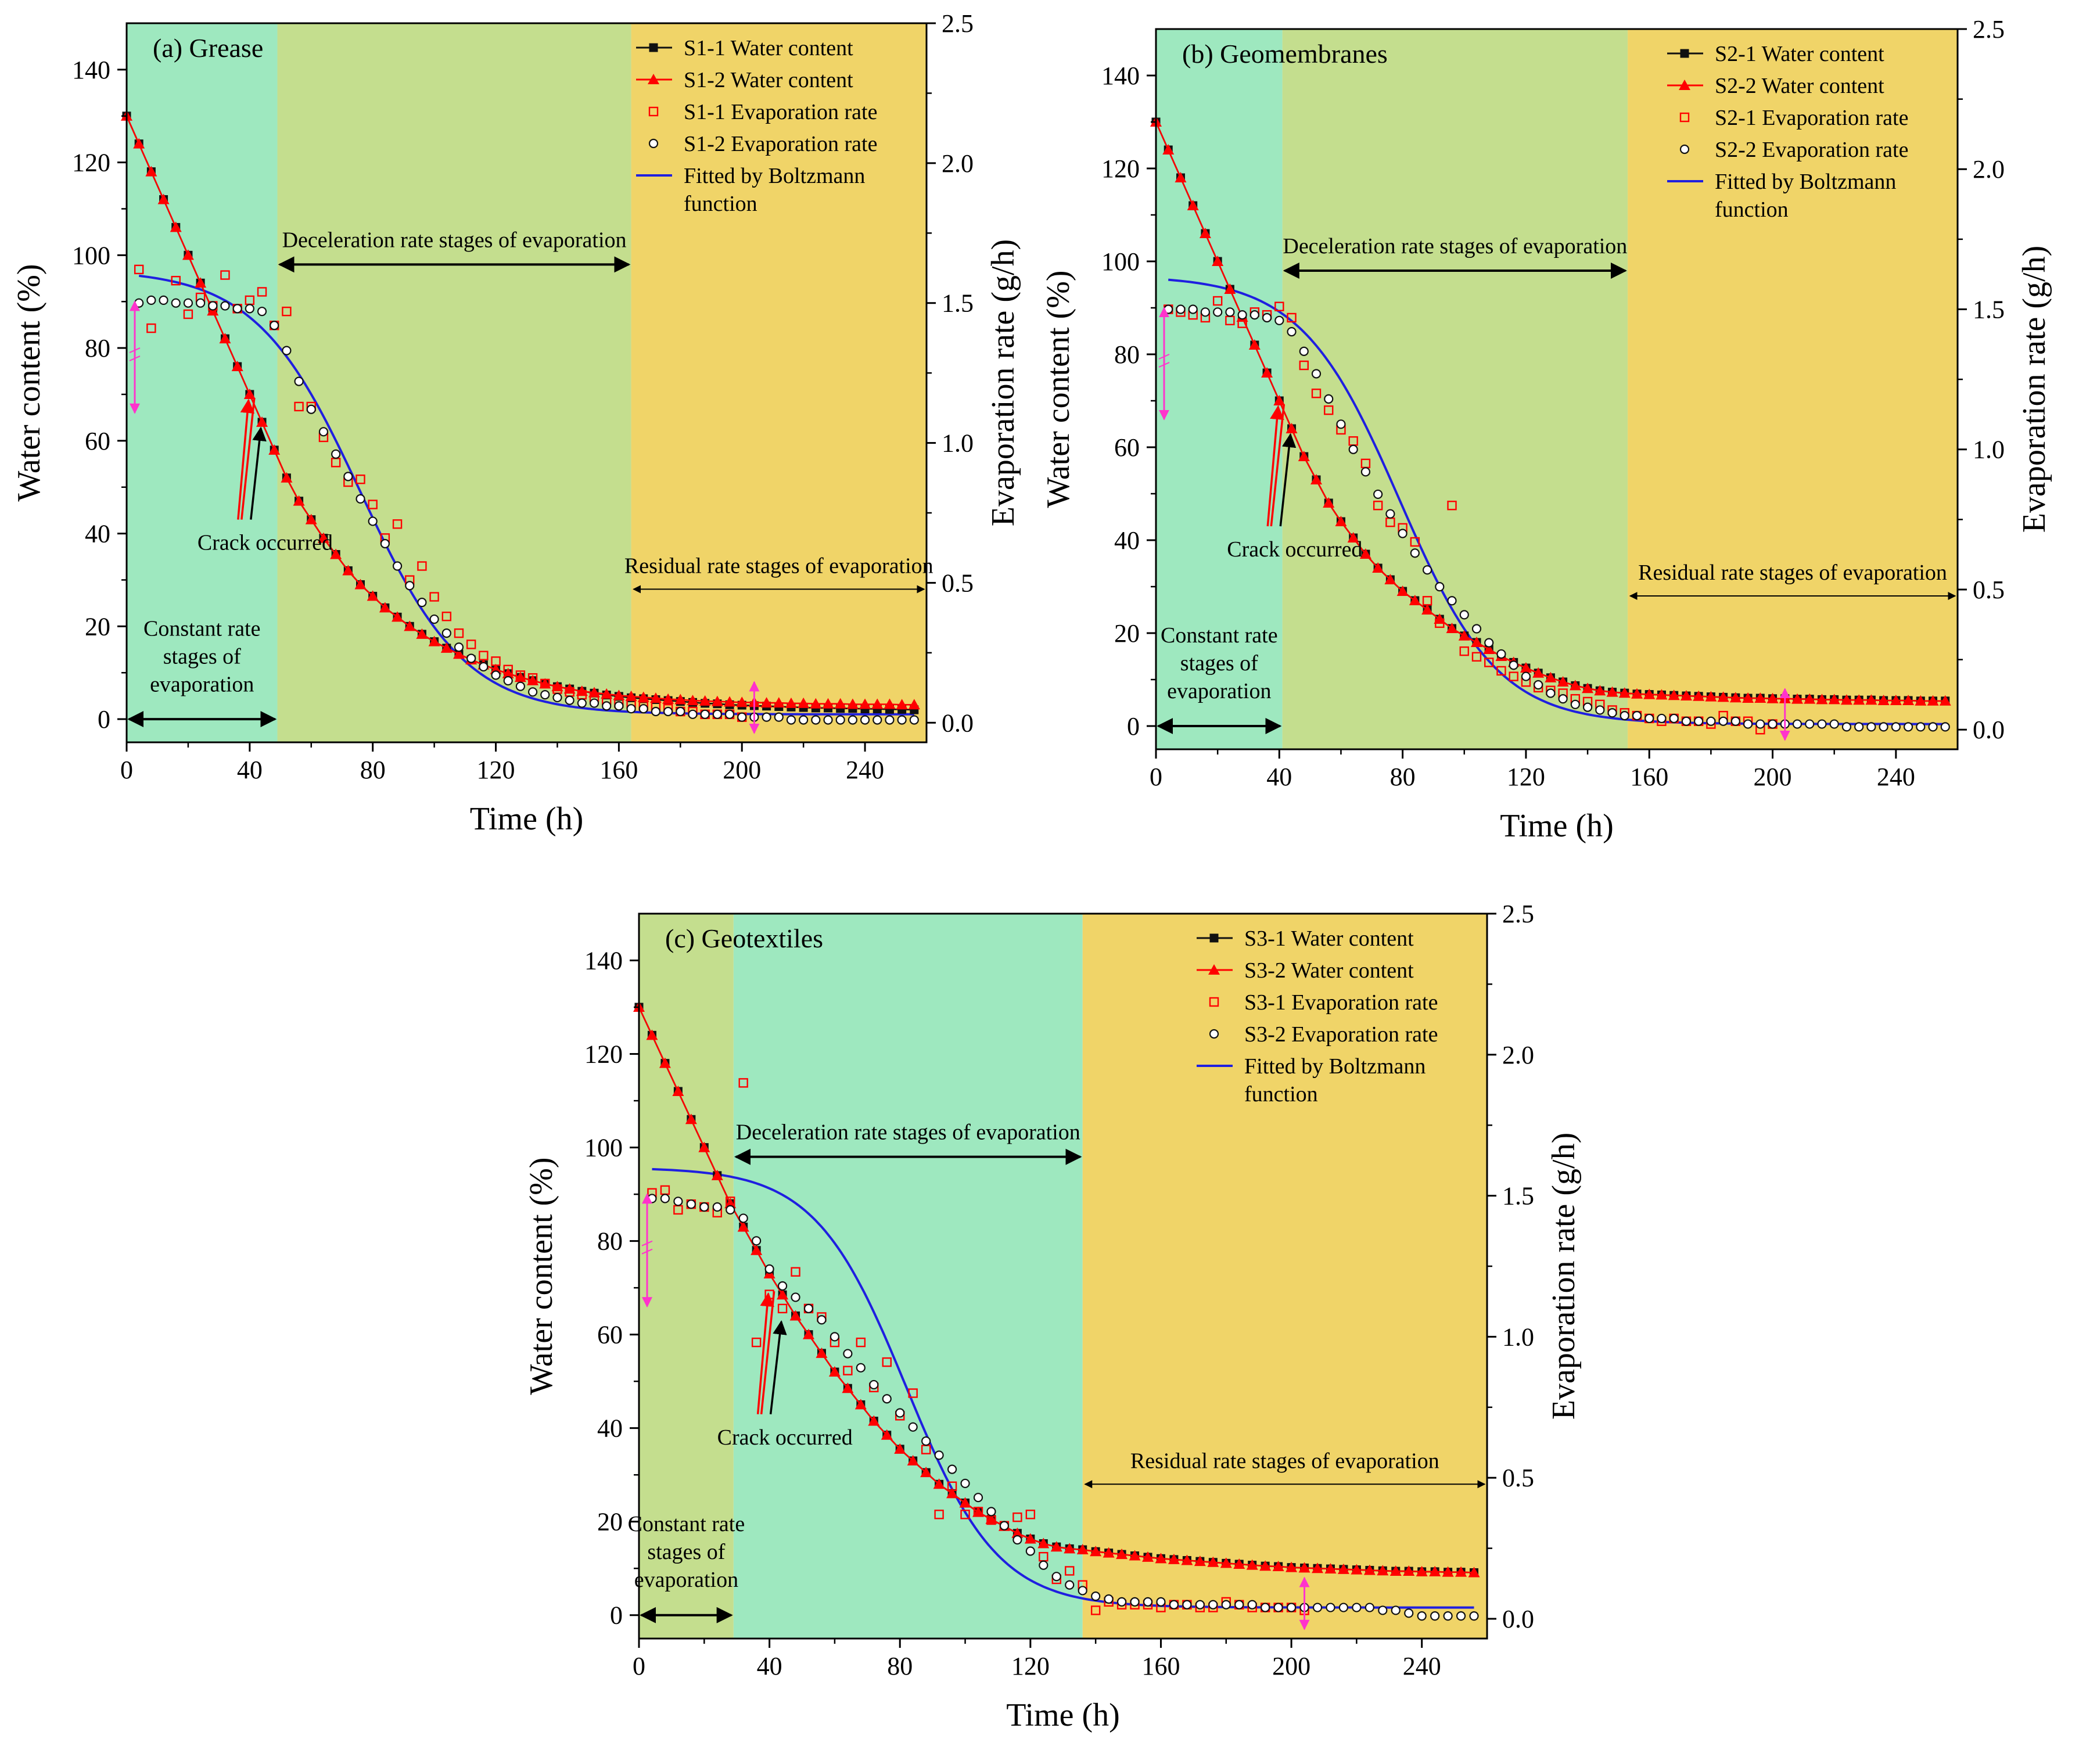 This screenshot has height=1764, width=2079. I want to click on x-tick-label: 200, so click(1773, 777).